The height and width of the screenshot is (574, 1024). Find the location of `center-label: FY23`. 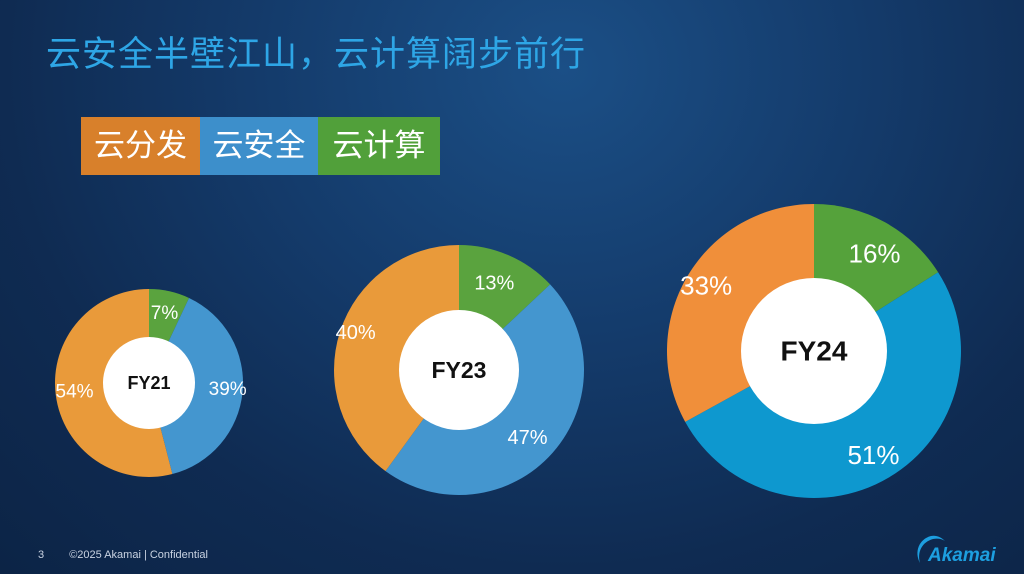

center-label: FY23 is located at coordinates (459, 370).